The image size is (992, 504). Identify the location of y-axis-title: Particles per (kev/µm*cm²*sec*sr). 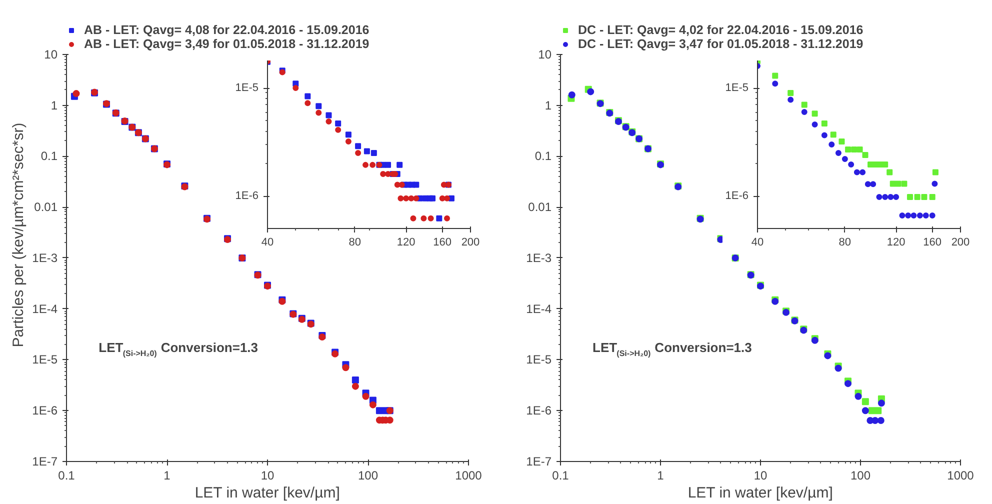
(19, 235).